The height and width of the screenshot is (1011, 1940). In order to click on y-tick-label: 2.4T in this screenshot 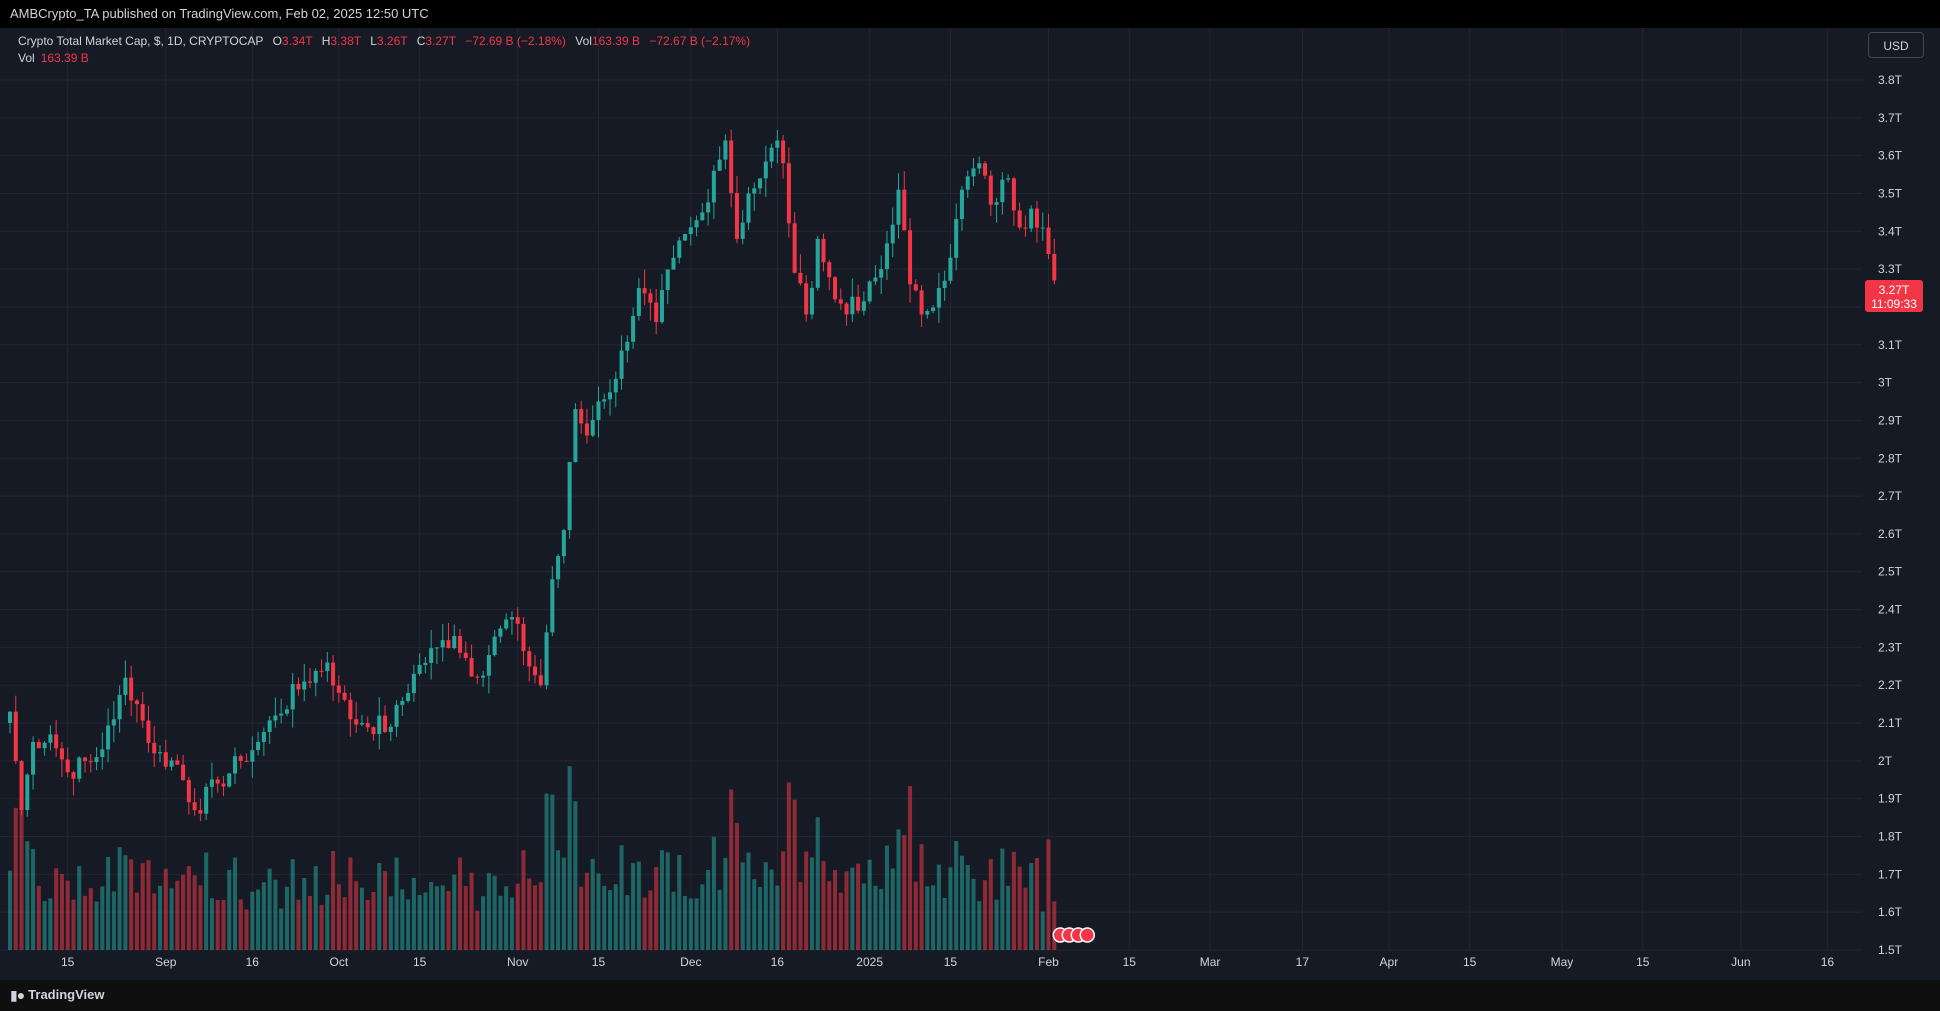, I will do `click(1890, 610)`.